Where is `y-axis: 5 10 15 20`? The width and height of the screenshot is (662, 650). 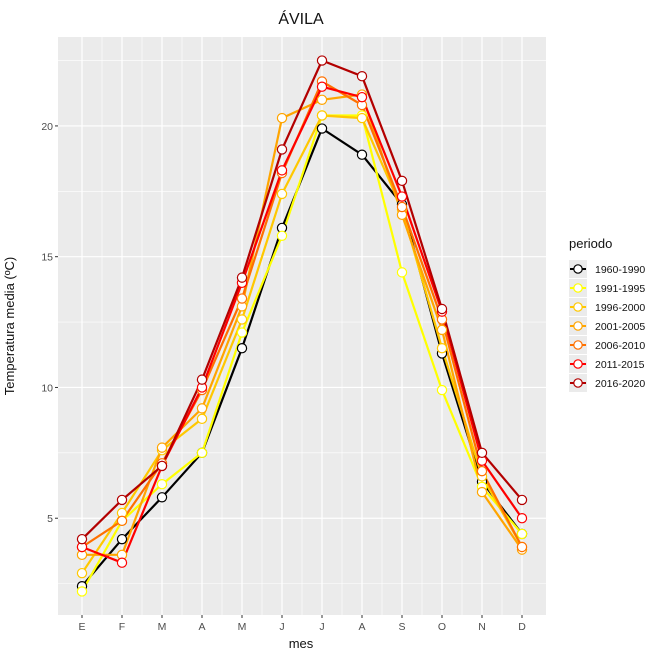 y-axis: 5 10 15 20 is located at coordinates (49, 323).